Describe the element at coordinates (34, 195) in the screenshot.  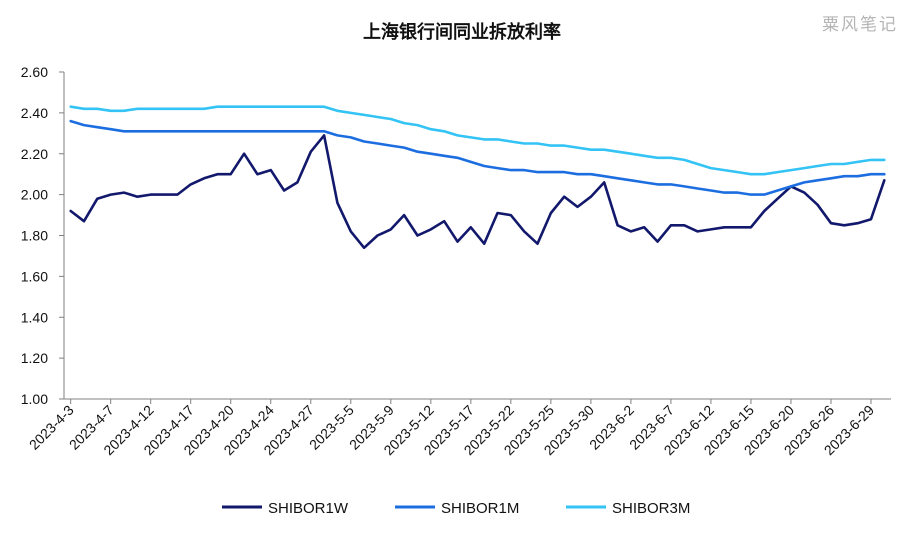
I see `y-tick-label: 2.00` at that location.